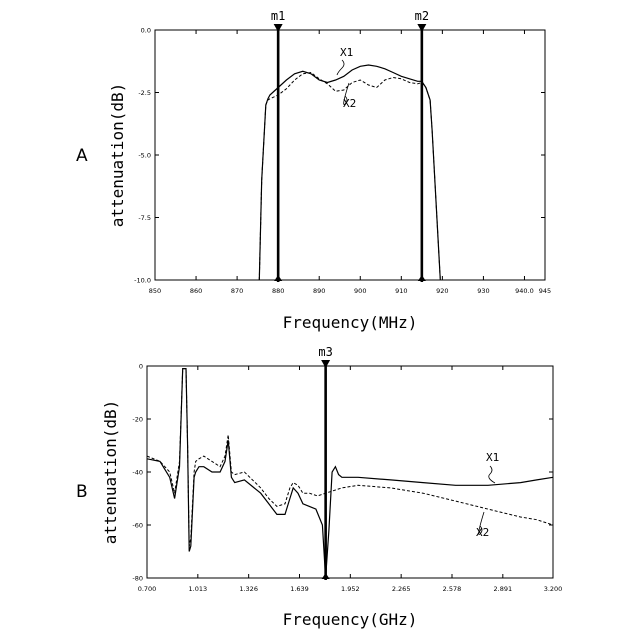  I want to click on x-tick-label: 1.013, so click(198, 589).